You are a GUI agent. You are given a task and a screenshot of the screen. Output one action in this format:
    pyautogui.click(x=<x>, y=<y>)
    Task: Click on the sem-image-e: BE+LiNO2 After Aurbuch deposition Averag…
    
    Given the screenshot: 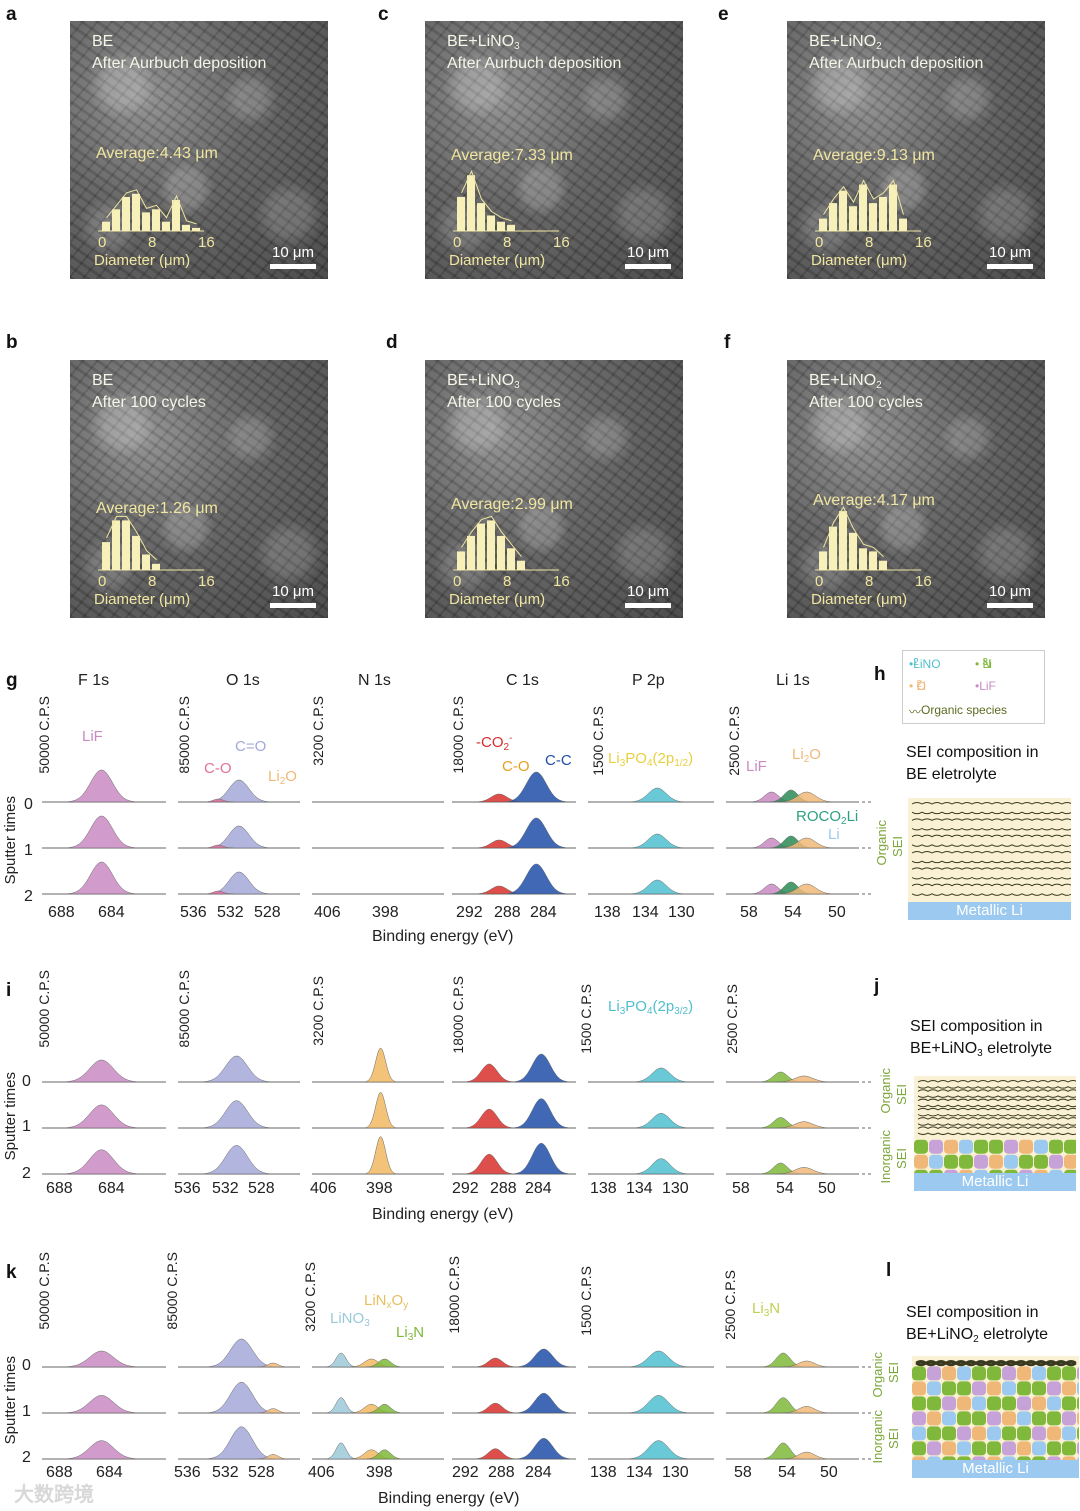 What is the action you would take?
    pyautogui.click(x=916, y=150)
    